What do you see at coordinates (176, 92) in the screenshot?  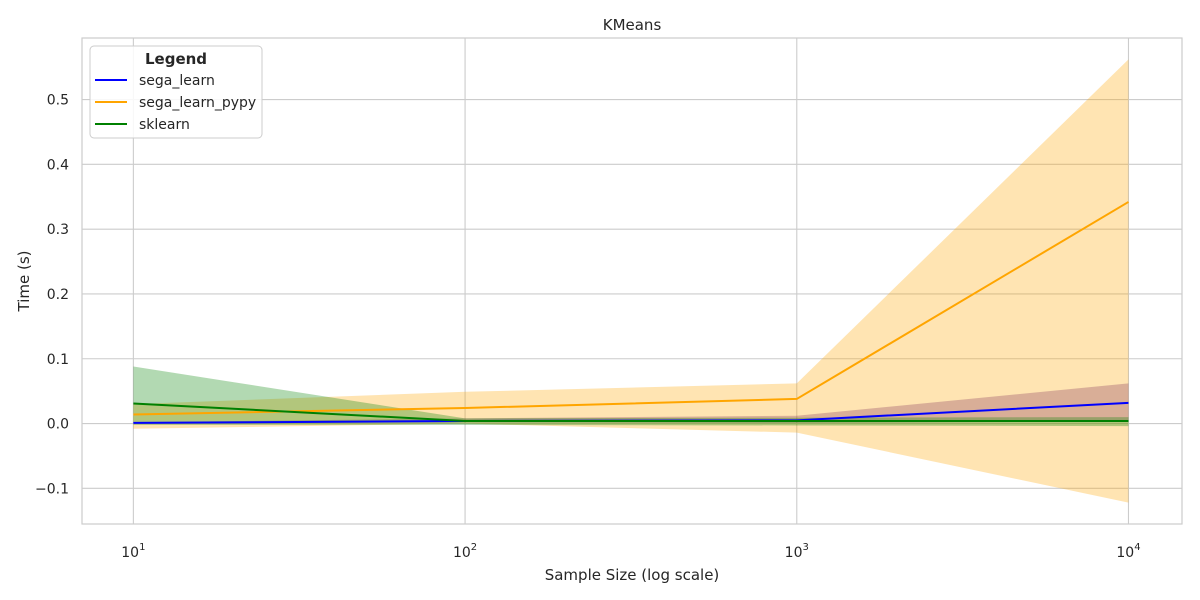 I see `legend-box` at bounding box center [176, 92].